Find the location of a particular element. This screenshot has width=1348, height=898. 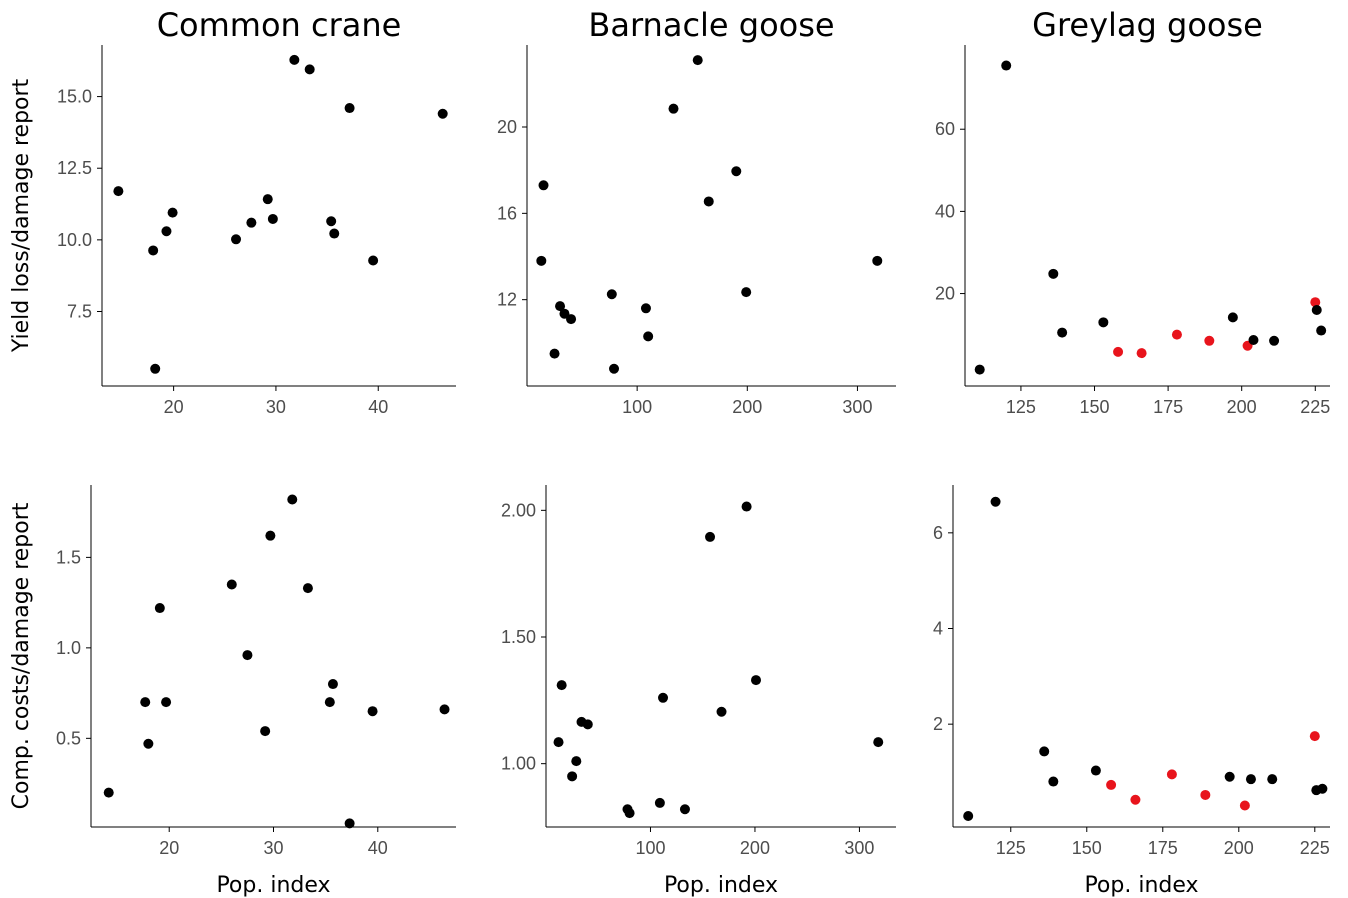

y-tick-label: 1.5 is located at coordinates (68, 557).